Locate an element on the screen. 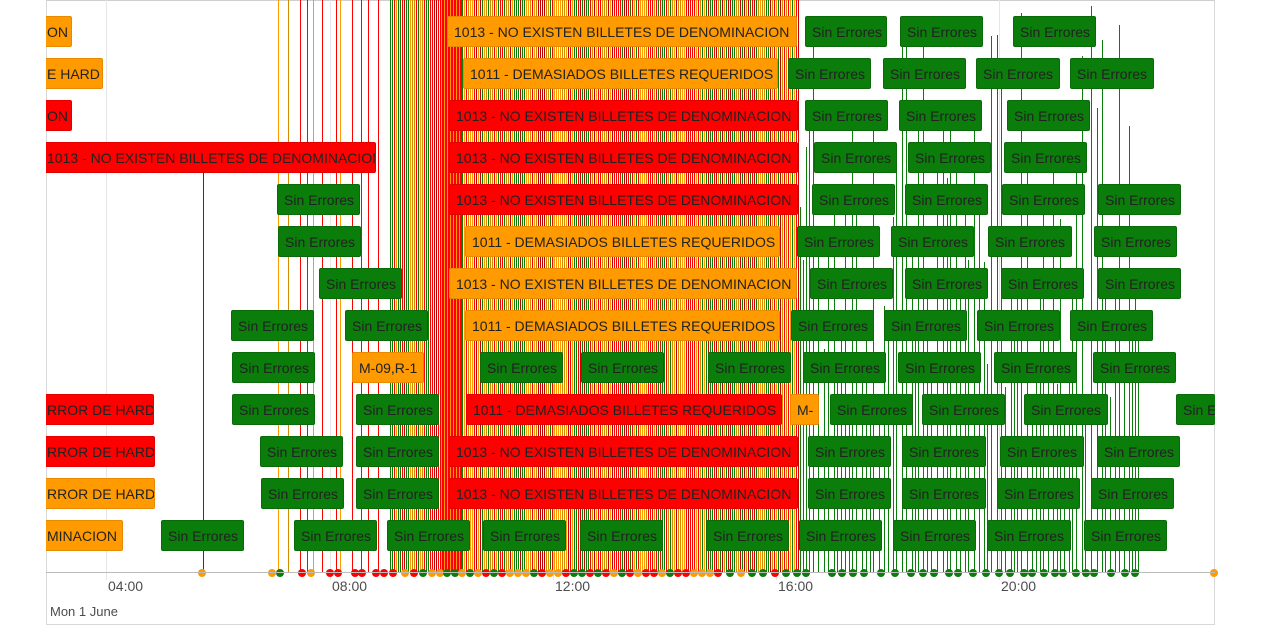  timeline-item: ON is located at coordinates (59, 115).